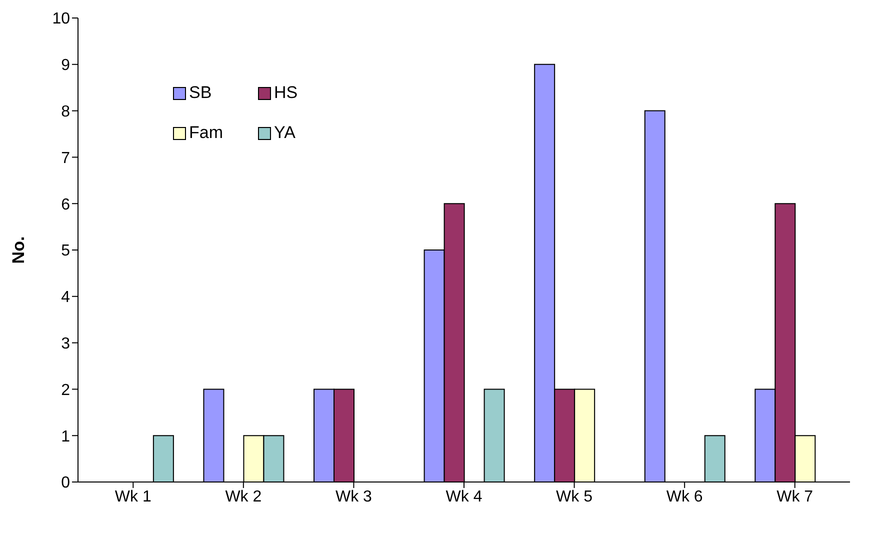  I want to click on y-tick-label: 7, so click(65, 158).